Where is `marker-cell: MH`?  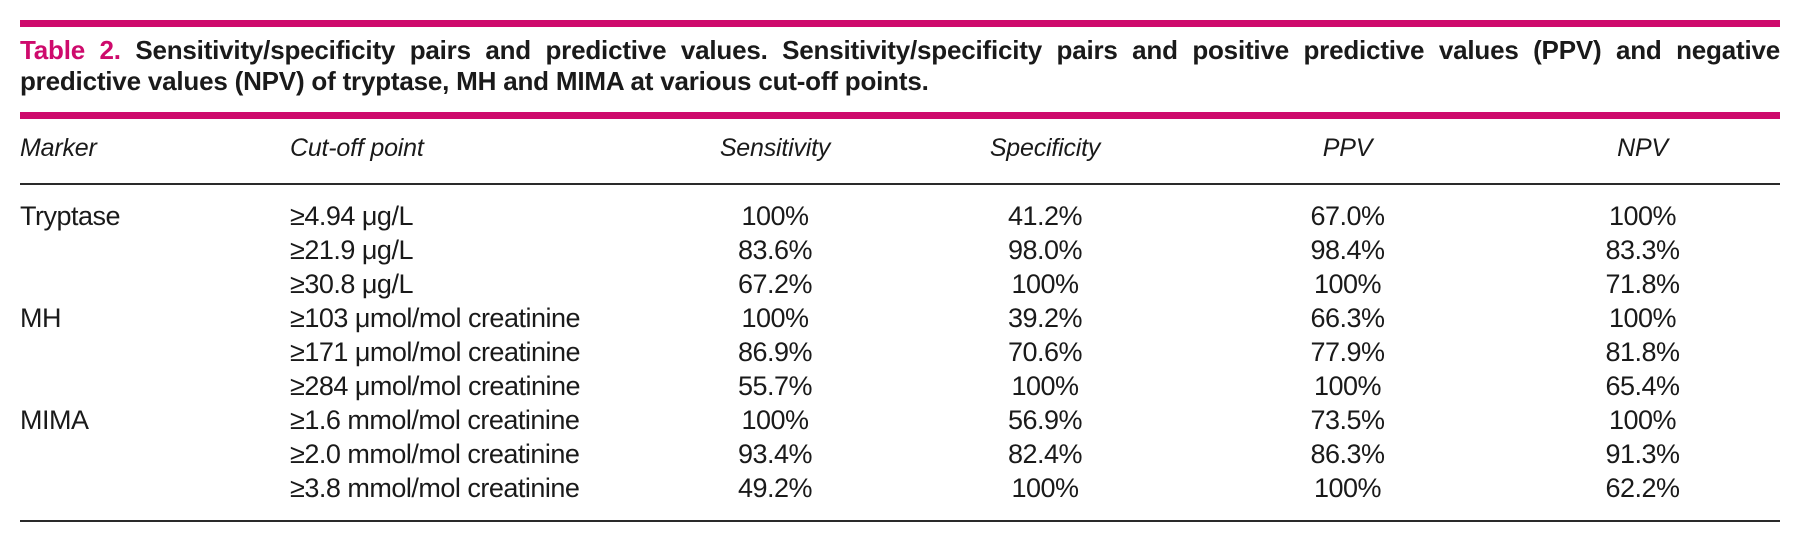
marker-cell: MH is located at coordinates (41, 318).